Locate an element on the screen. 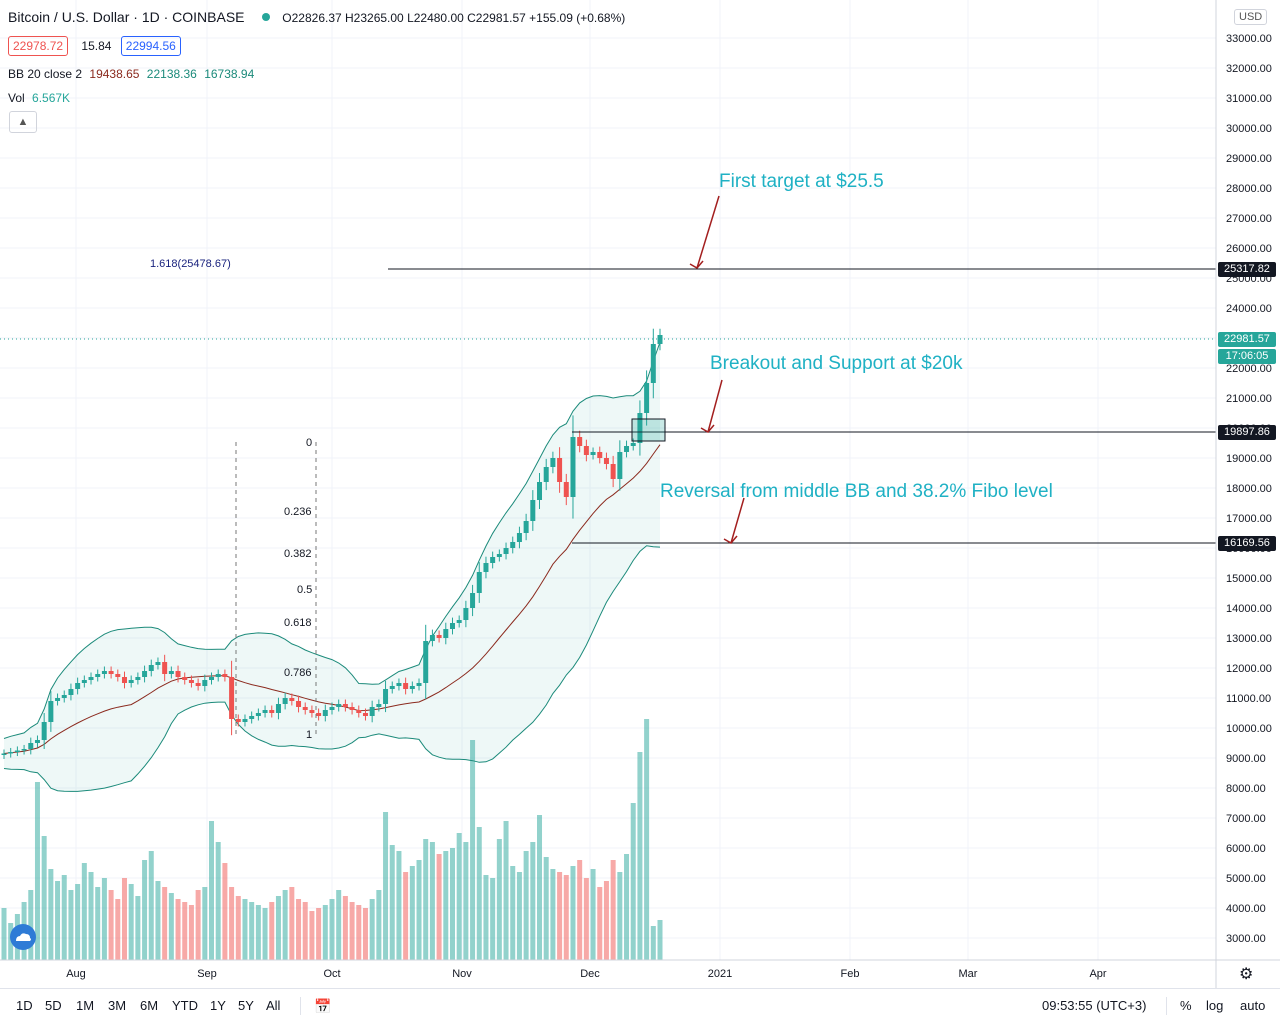 The width and height of the screenshot is (1280, 1025). price-tick-label: 29000.00 is located at coordinates (1249, 159).